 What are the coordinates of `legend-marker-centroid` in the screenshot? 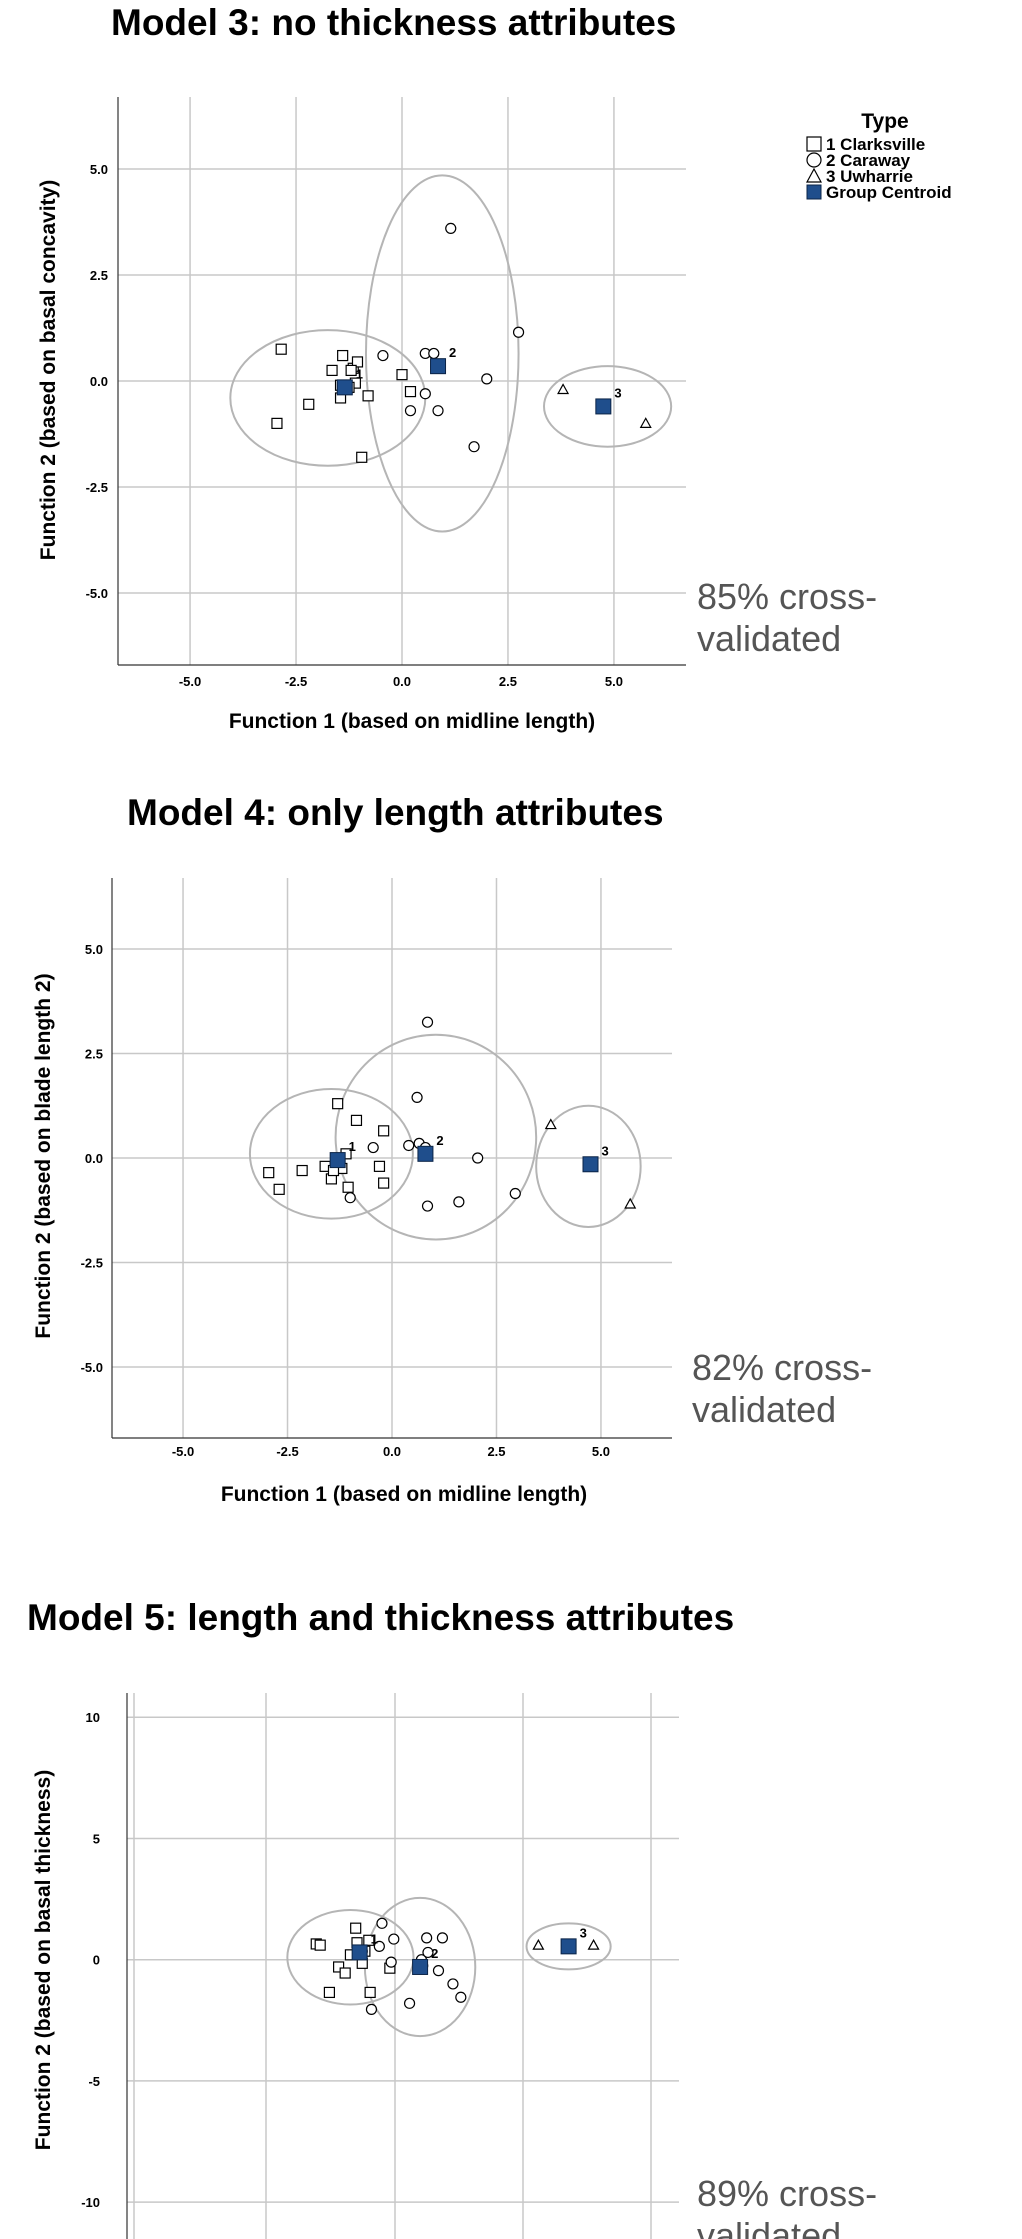 It's located at (814, 192).